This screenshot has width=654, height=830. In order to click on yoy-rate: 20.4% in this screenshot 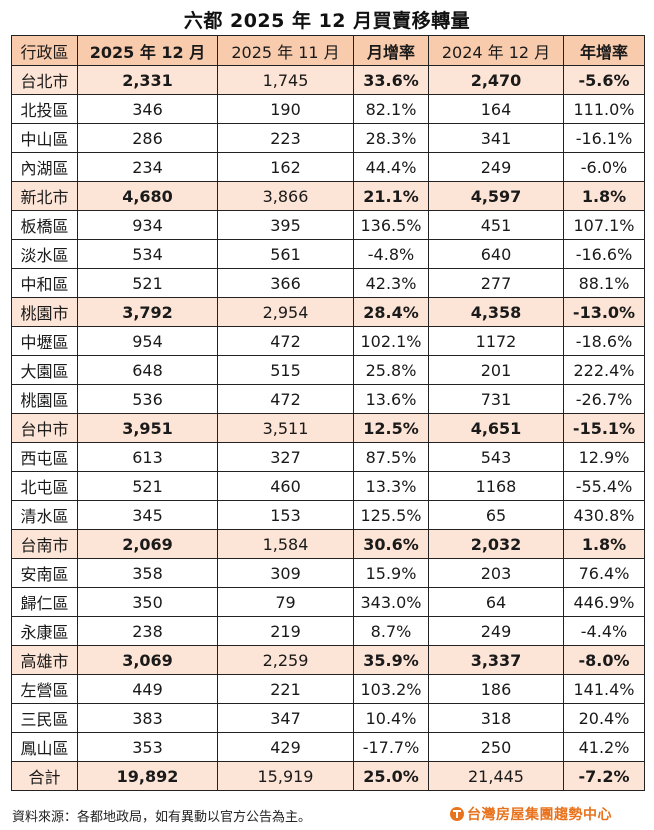, I will do `click(604, 718)`.